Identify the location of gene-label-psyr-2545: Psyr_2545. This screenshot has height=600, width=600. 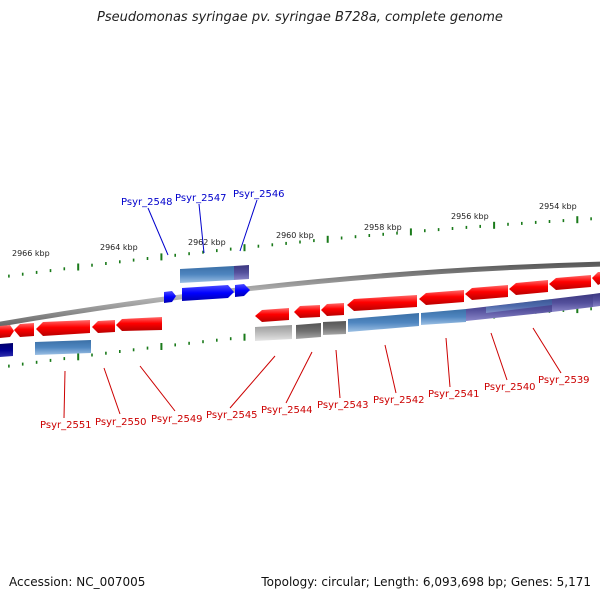
(232, 415).